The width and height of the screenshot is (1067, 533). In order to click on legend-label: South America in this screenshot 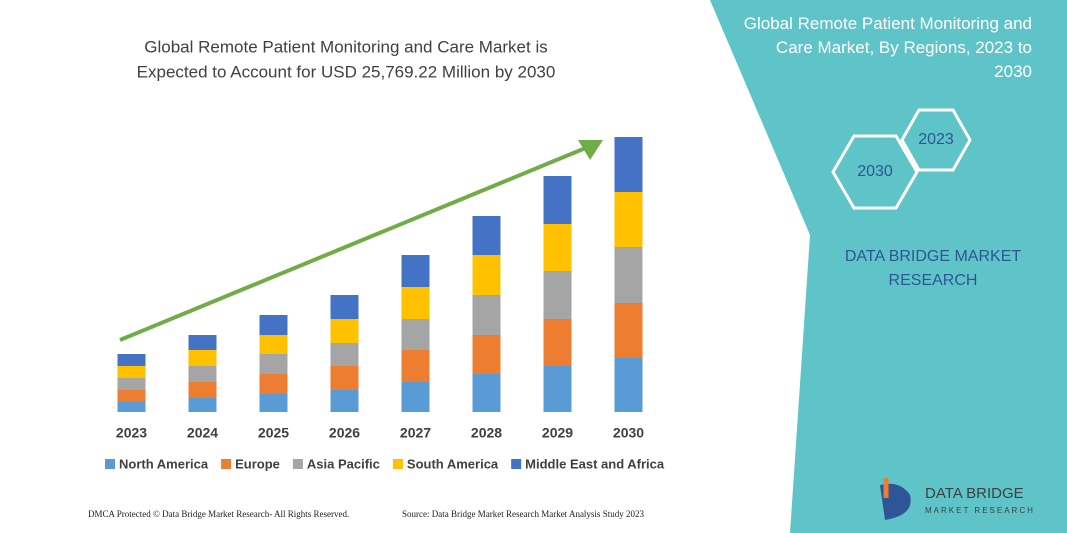, I will do `click(453, 463)`.